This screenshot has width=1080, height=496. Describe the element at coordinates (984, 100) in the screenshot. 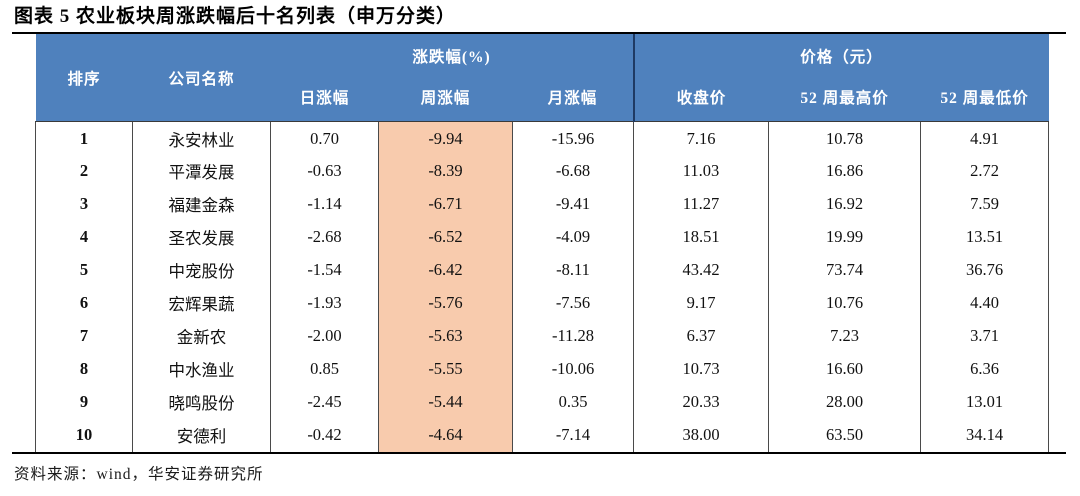

I see `header-52w-low: 52 周最低价` at that location.